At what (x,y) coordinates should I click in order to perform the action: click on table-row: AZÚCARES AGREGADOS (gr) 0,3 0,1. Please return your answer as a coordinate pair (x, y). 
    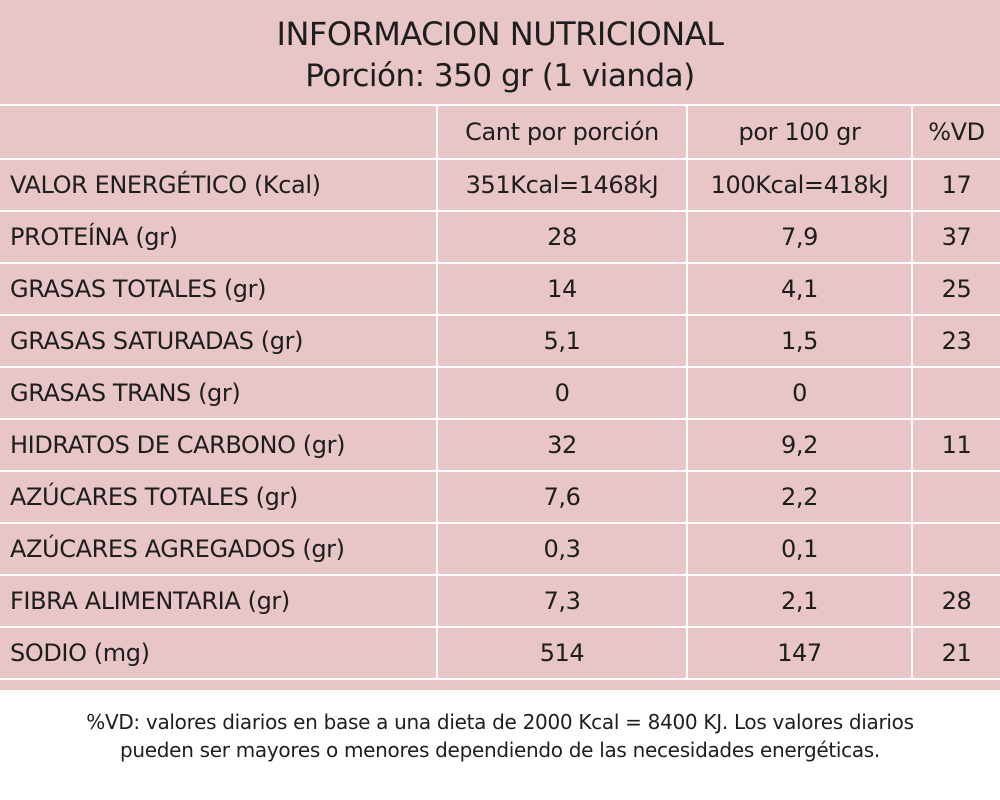
    Looking at the image, I should click on (500, 549).